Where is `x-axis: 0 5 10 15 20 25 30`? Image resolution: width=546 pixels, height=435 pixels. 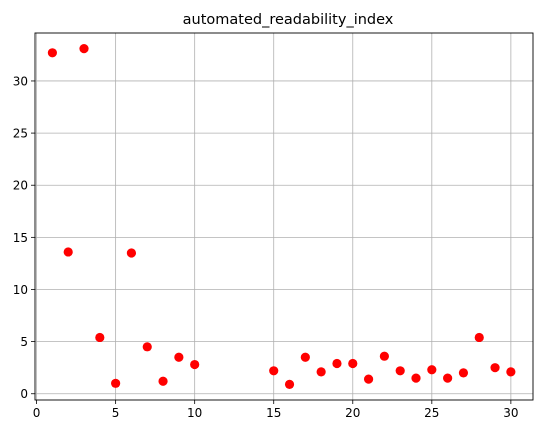
x-axis: 0 5 10 15 20 25 30 is located at coordinates (276, 410).